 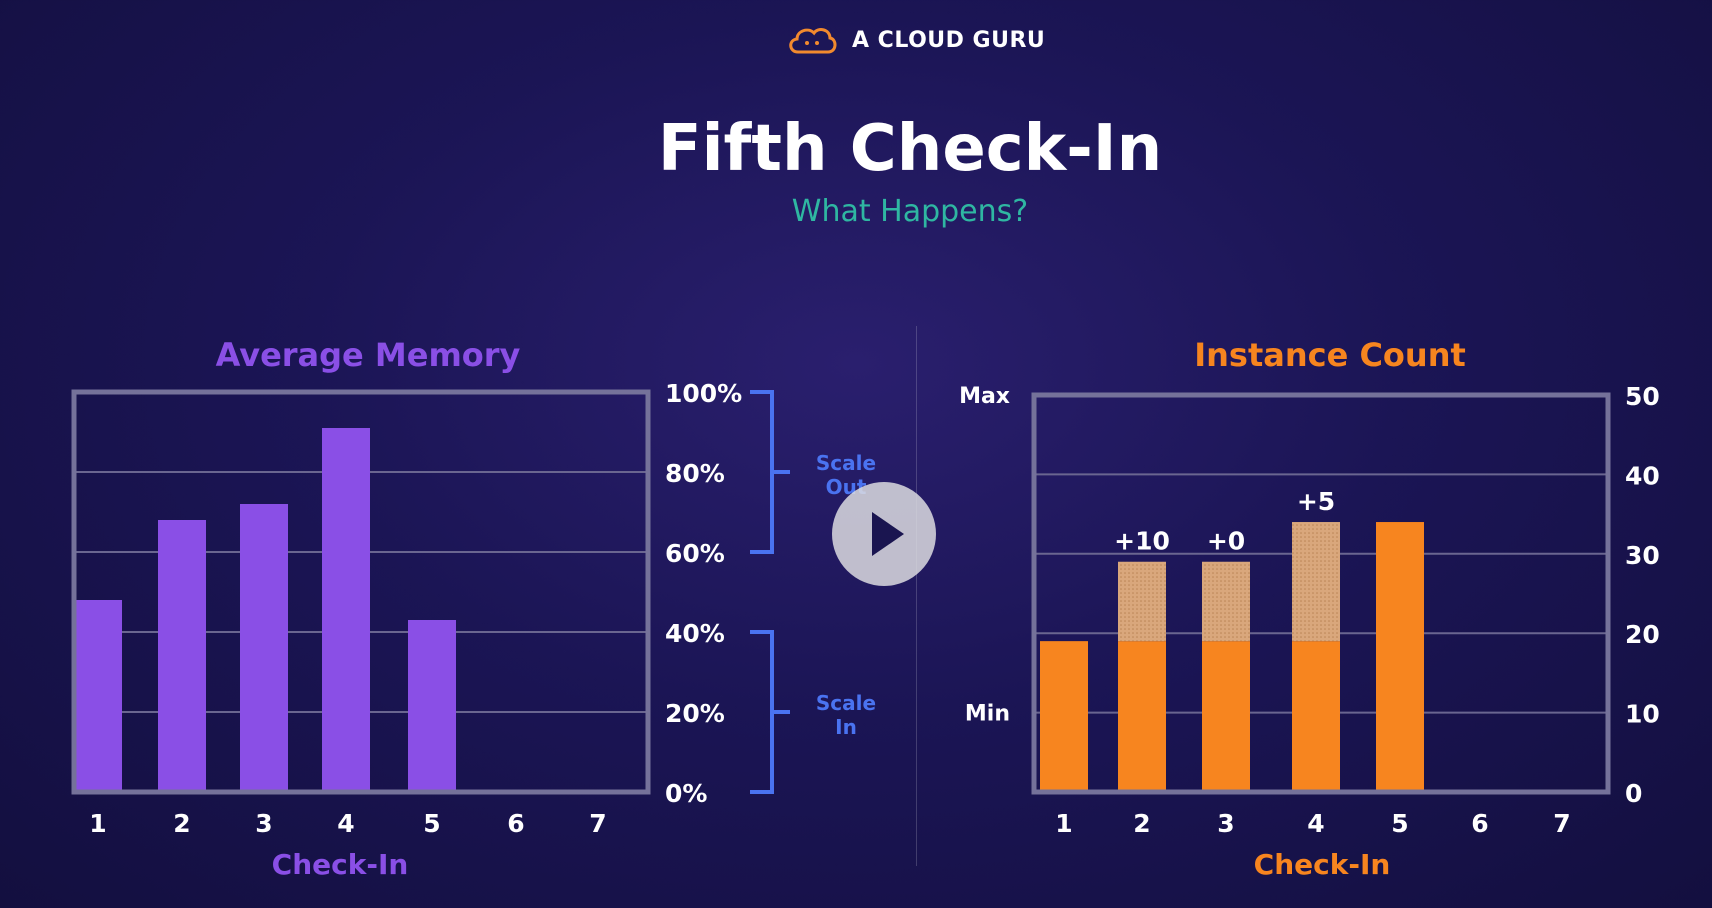 I want to click on cloud-icon, so click(x=813, y=41).